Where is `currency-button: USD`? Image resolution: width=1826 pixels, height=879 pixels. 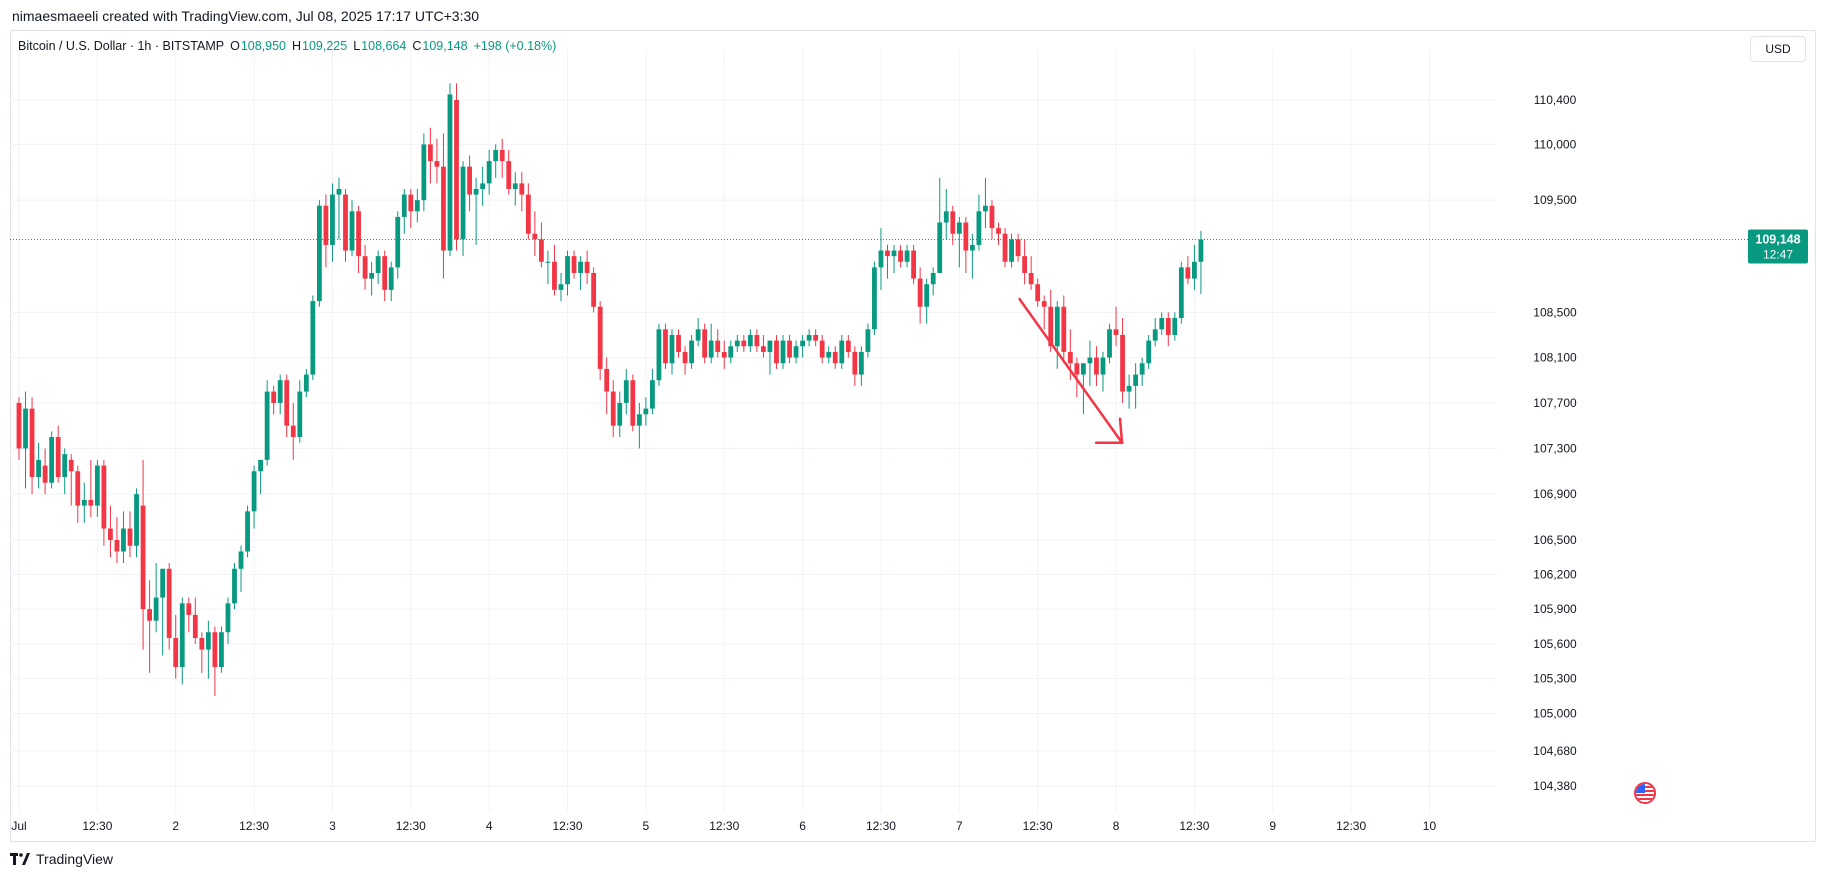
currency-button: USD is located at coordinates (1778, 49).